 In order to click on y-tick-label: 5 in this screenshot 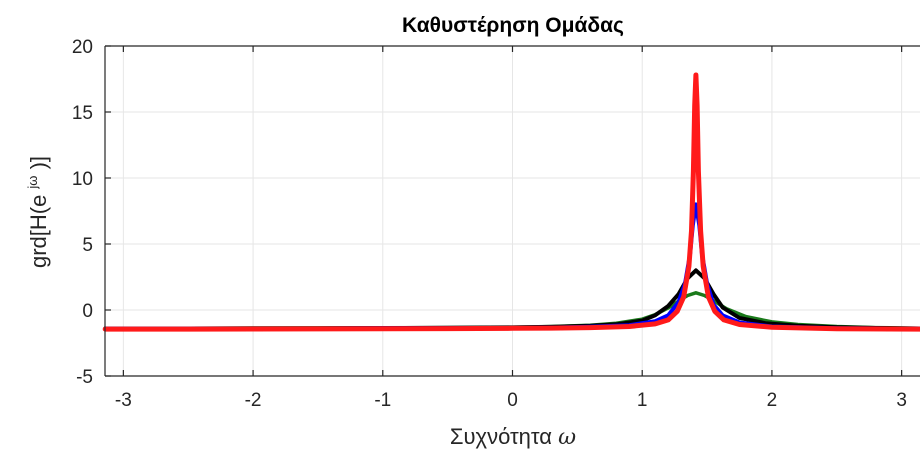, I will do `click(87, 245)`.